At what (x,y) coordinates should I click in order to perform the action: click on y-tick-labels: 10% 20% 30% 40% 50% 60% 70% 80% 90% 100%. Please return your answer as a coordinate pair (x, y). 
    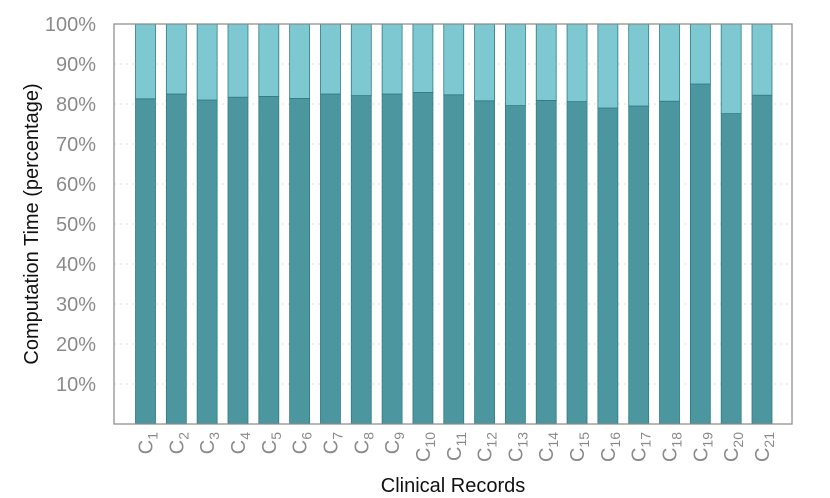
    Looking at the image, I should click on (70, 205).